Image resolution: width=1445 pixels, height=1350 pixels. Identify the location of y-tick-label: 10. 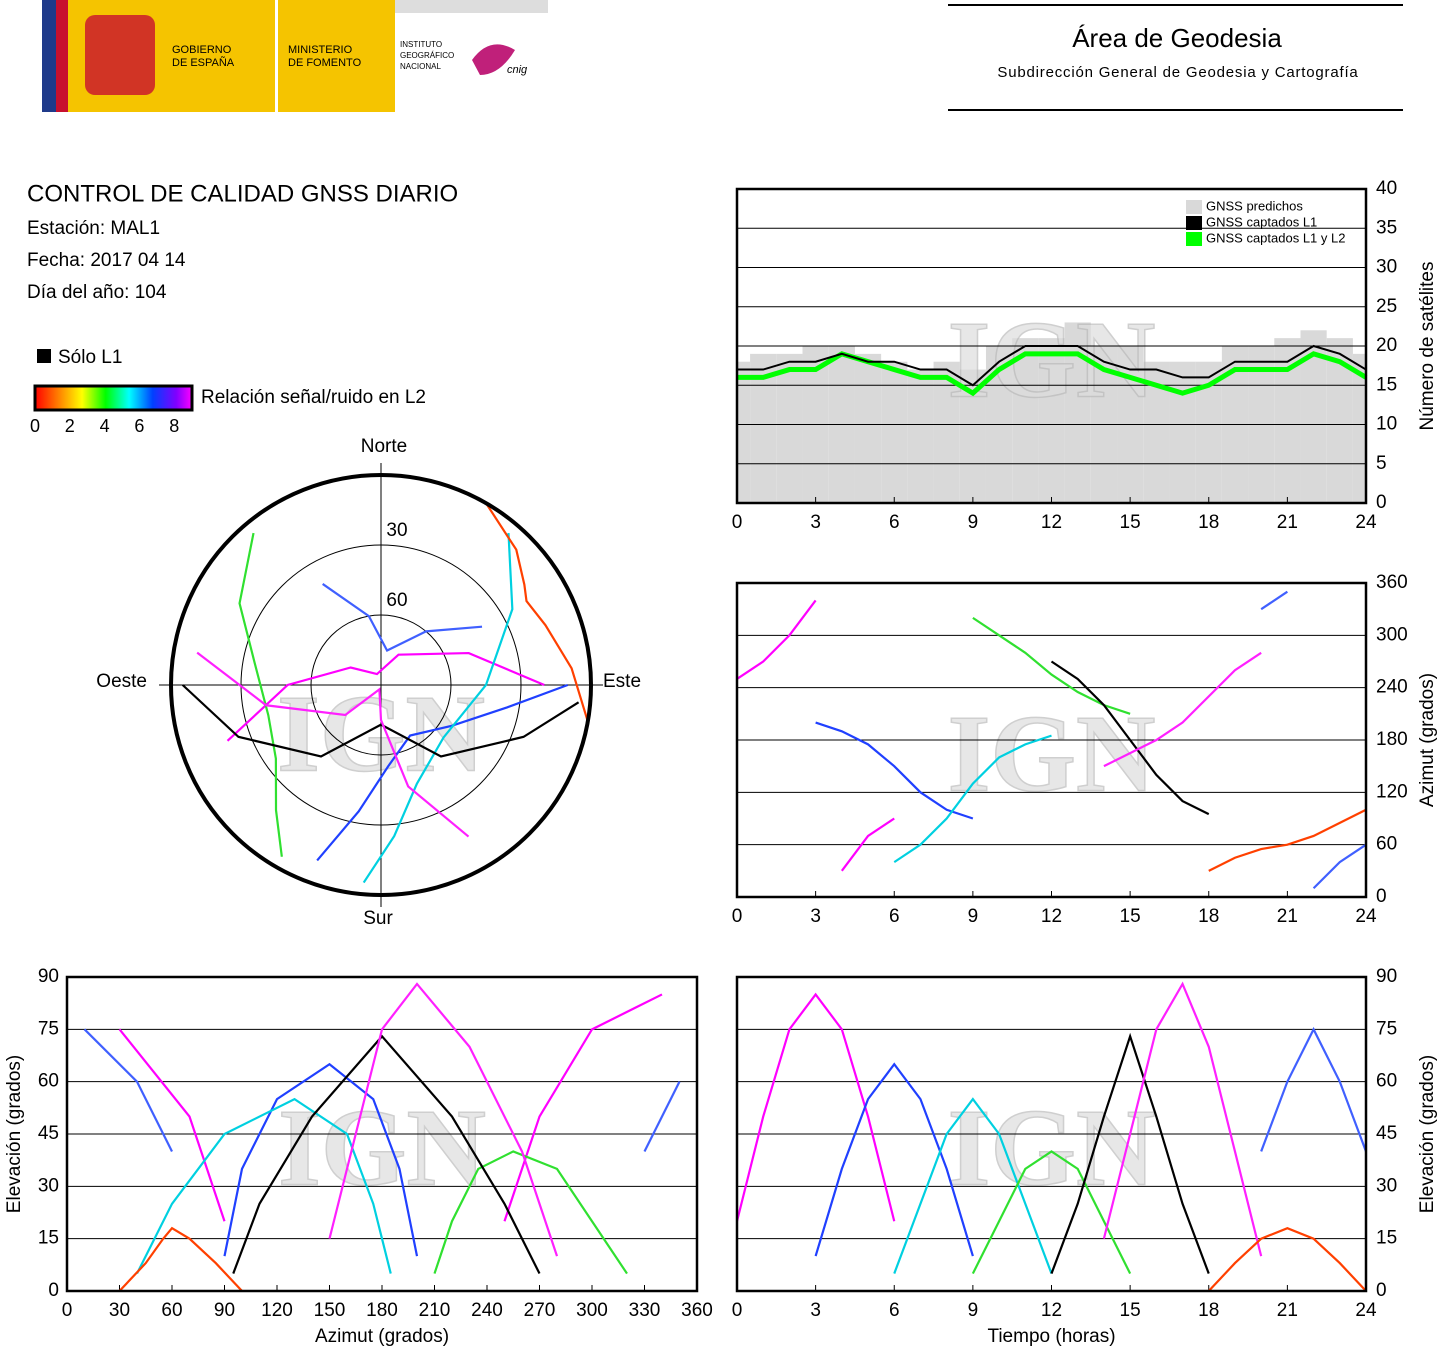
(1386, 424).